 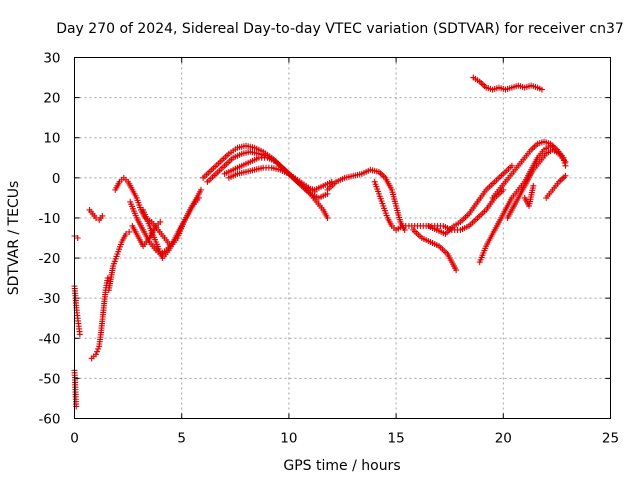 What do you see at coordinates (56, 179) in the screenshot?
I see `y-tick-label: 0` at bounding box center [56, 179].